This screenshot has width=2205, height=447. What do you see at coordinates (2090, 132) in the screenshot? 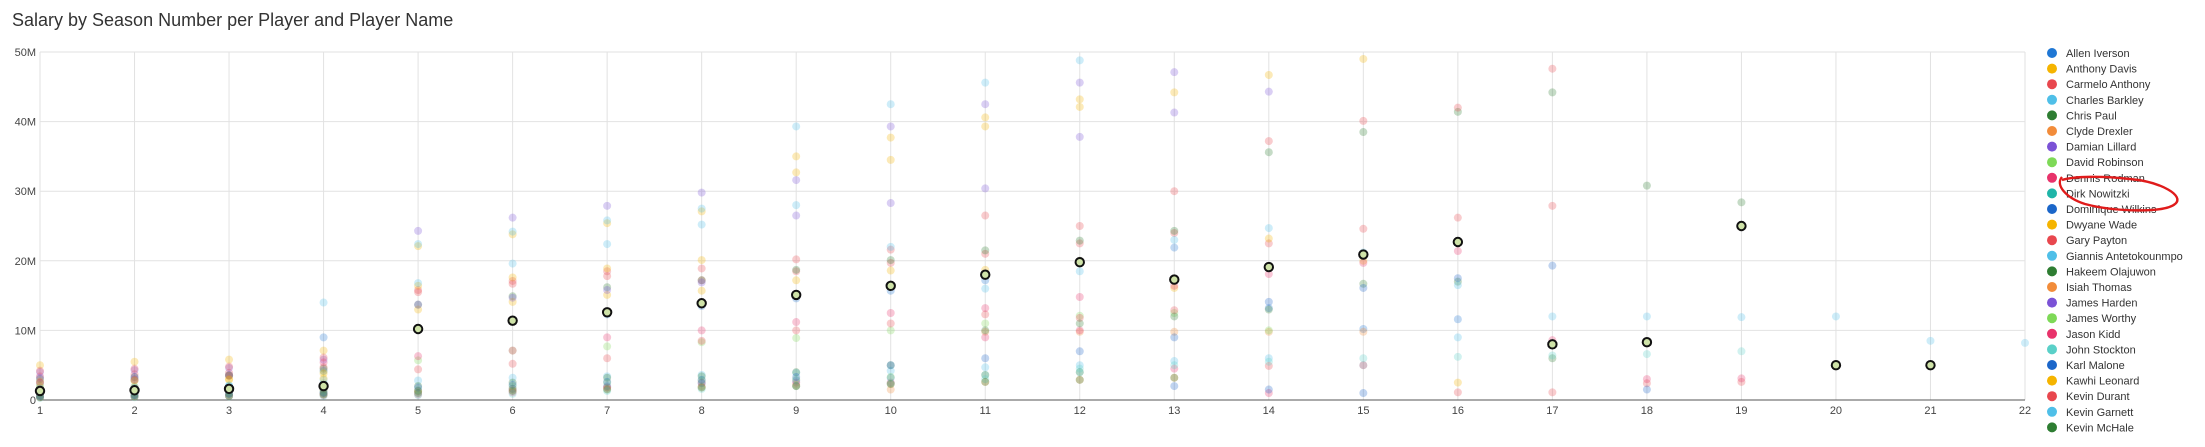
I see `legend-item: Clyde Drexler` at bounding box center [2090, 132].